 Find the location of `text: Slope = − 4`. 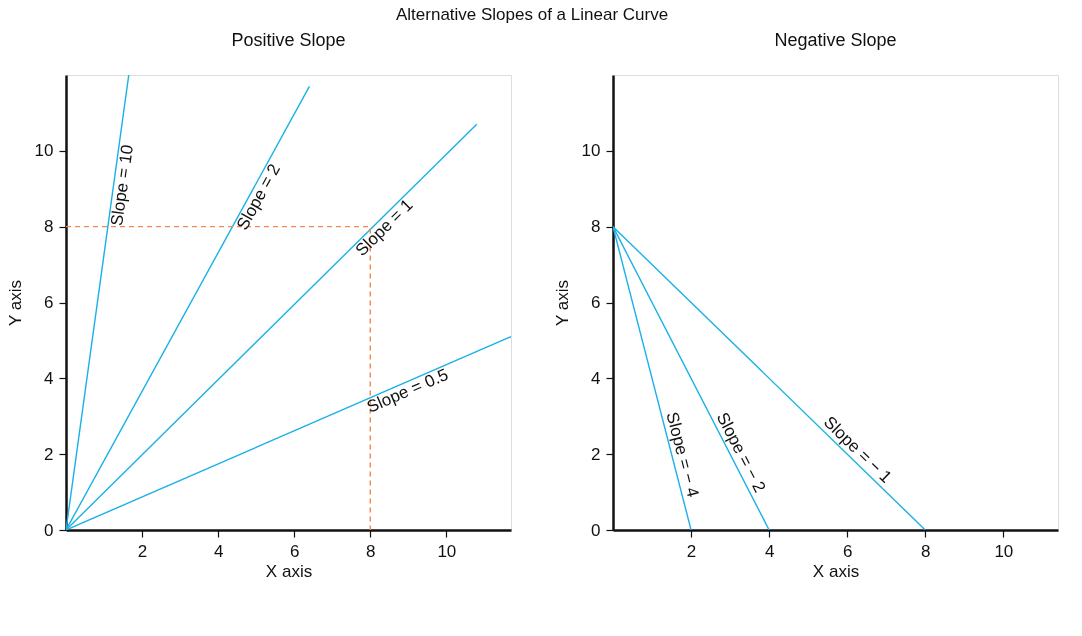

text: Slope = − 4 is located at coordinates (682, 455).